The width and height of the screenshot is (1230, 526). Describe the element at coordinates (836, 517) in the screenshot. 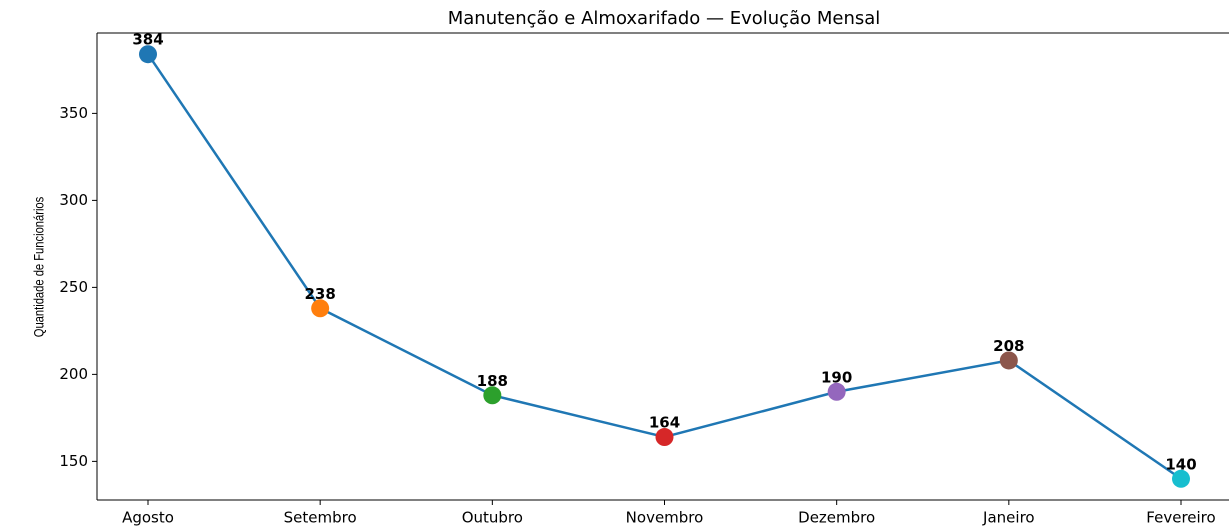

I see `x-tick-label: Dezembro` at that location.